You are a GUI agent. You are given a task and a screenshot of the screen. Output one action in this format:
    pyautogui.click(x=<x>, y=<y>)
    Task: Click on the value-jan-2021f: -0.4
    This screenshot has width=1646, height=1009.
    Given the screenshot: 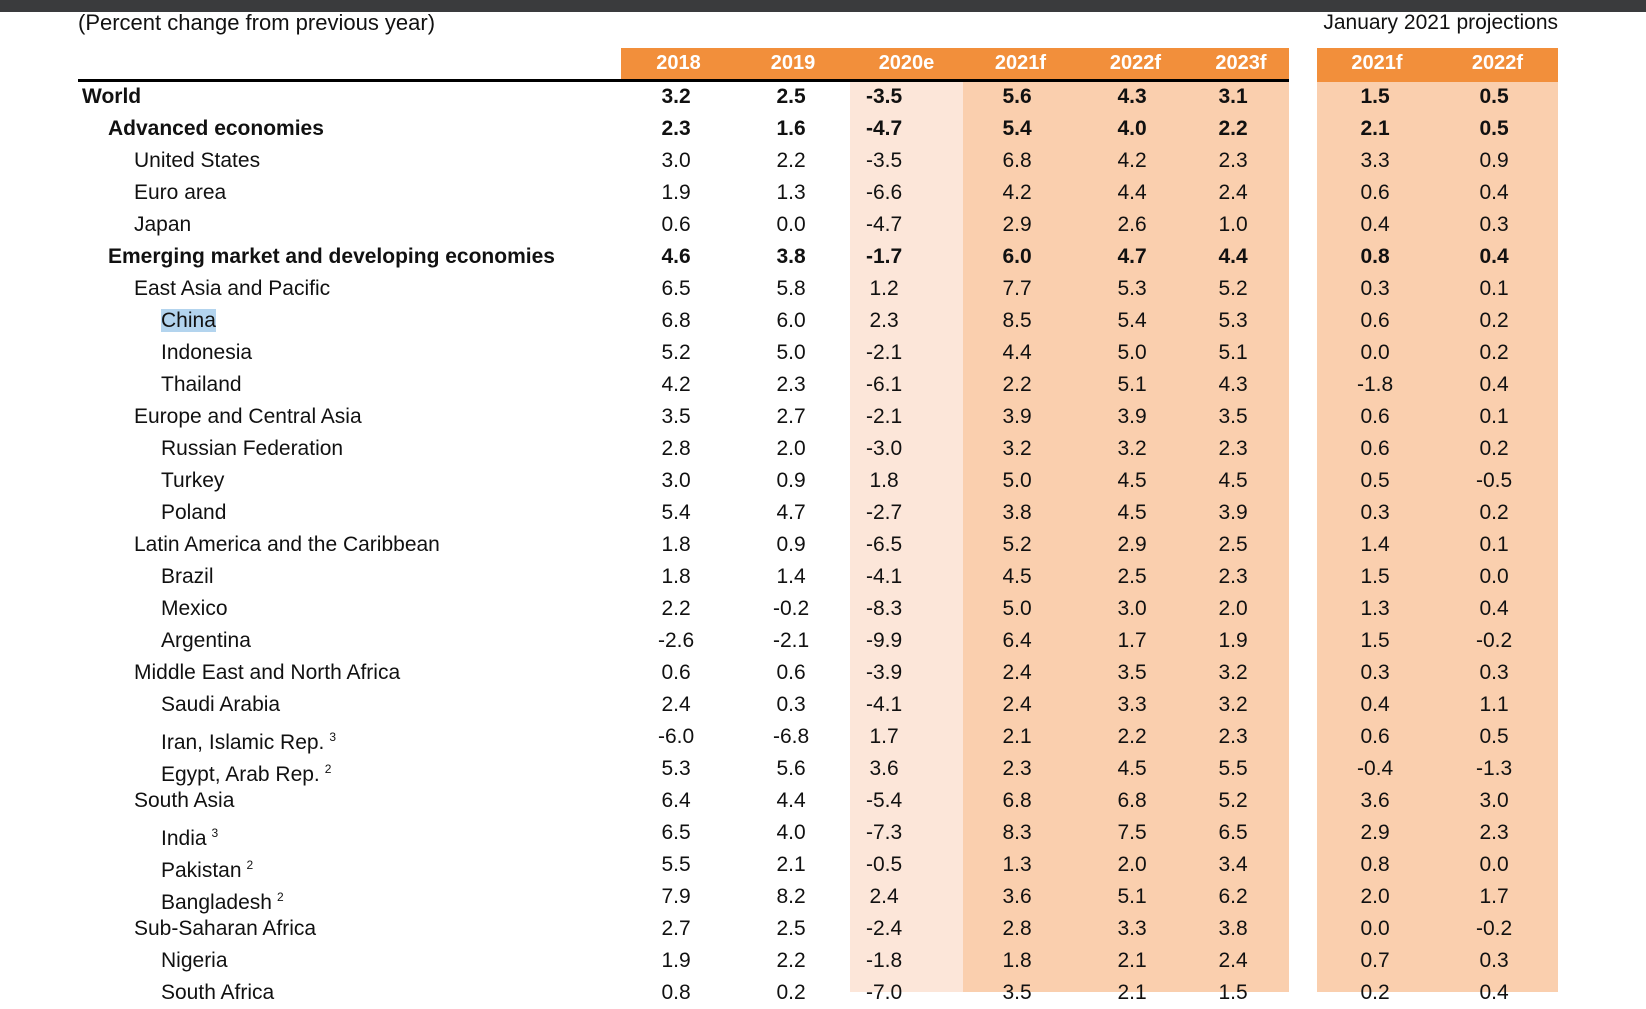 What is the action you would take?
    pyautogui.click(x=1375, y=768)
    